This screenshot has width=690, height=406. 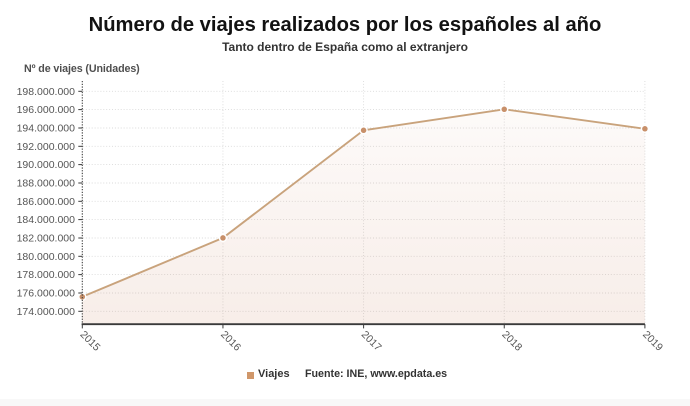 I want to click on svg-text: 2018, so click(x=511, y=341).